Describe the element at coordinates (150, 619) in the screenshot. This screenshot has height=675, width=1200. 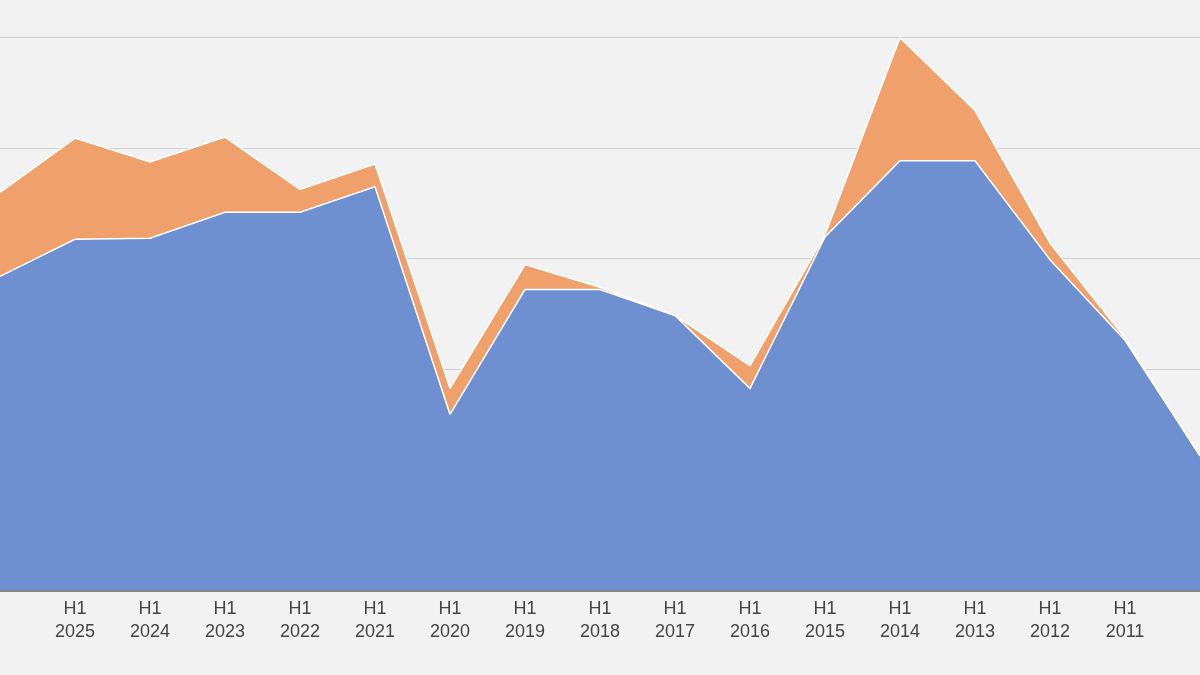
I see `x-tick-label: H1 2024` at that location.